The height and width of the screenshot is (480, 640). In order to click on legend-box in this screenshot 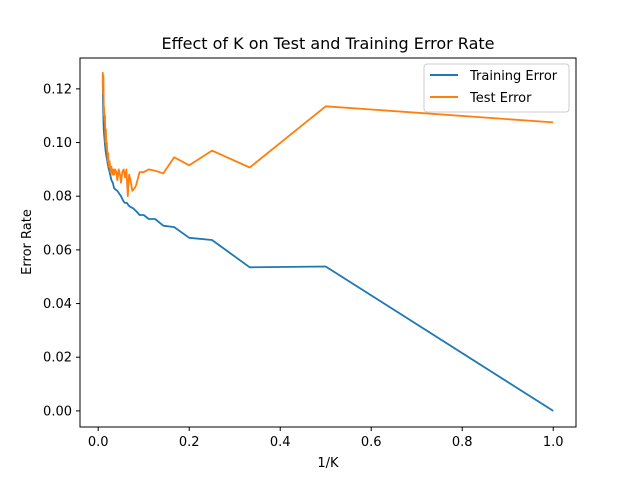, I will do `click(496, 88)`.